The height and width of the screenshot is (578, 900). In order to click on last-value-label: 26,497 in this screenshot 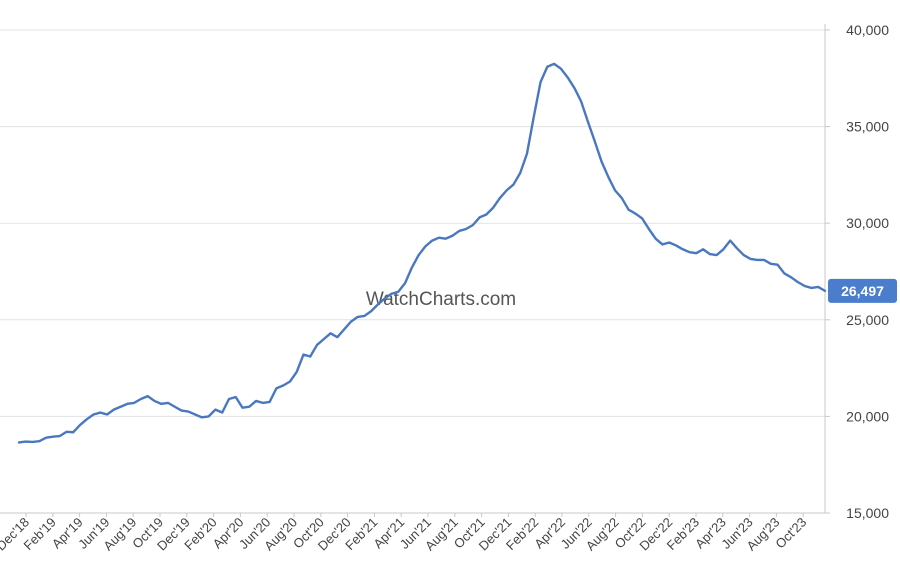, I will do `click(862, 291)`.